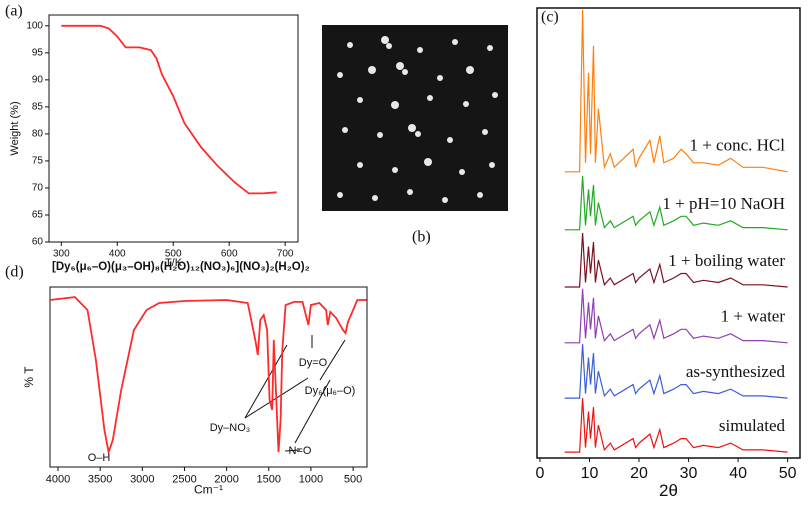 Image resolution: width=810 pixels, height=517 pixels. I want to click on x-tick-label: 50, so click(788, 473).